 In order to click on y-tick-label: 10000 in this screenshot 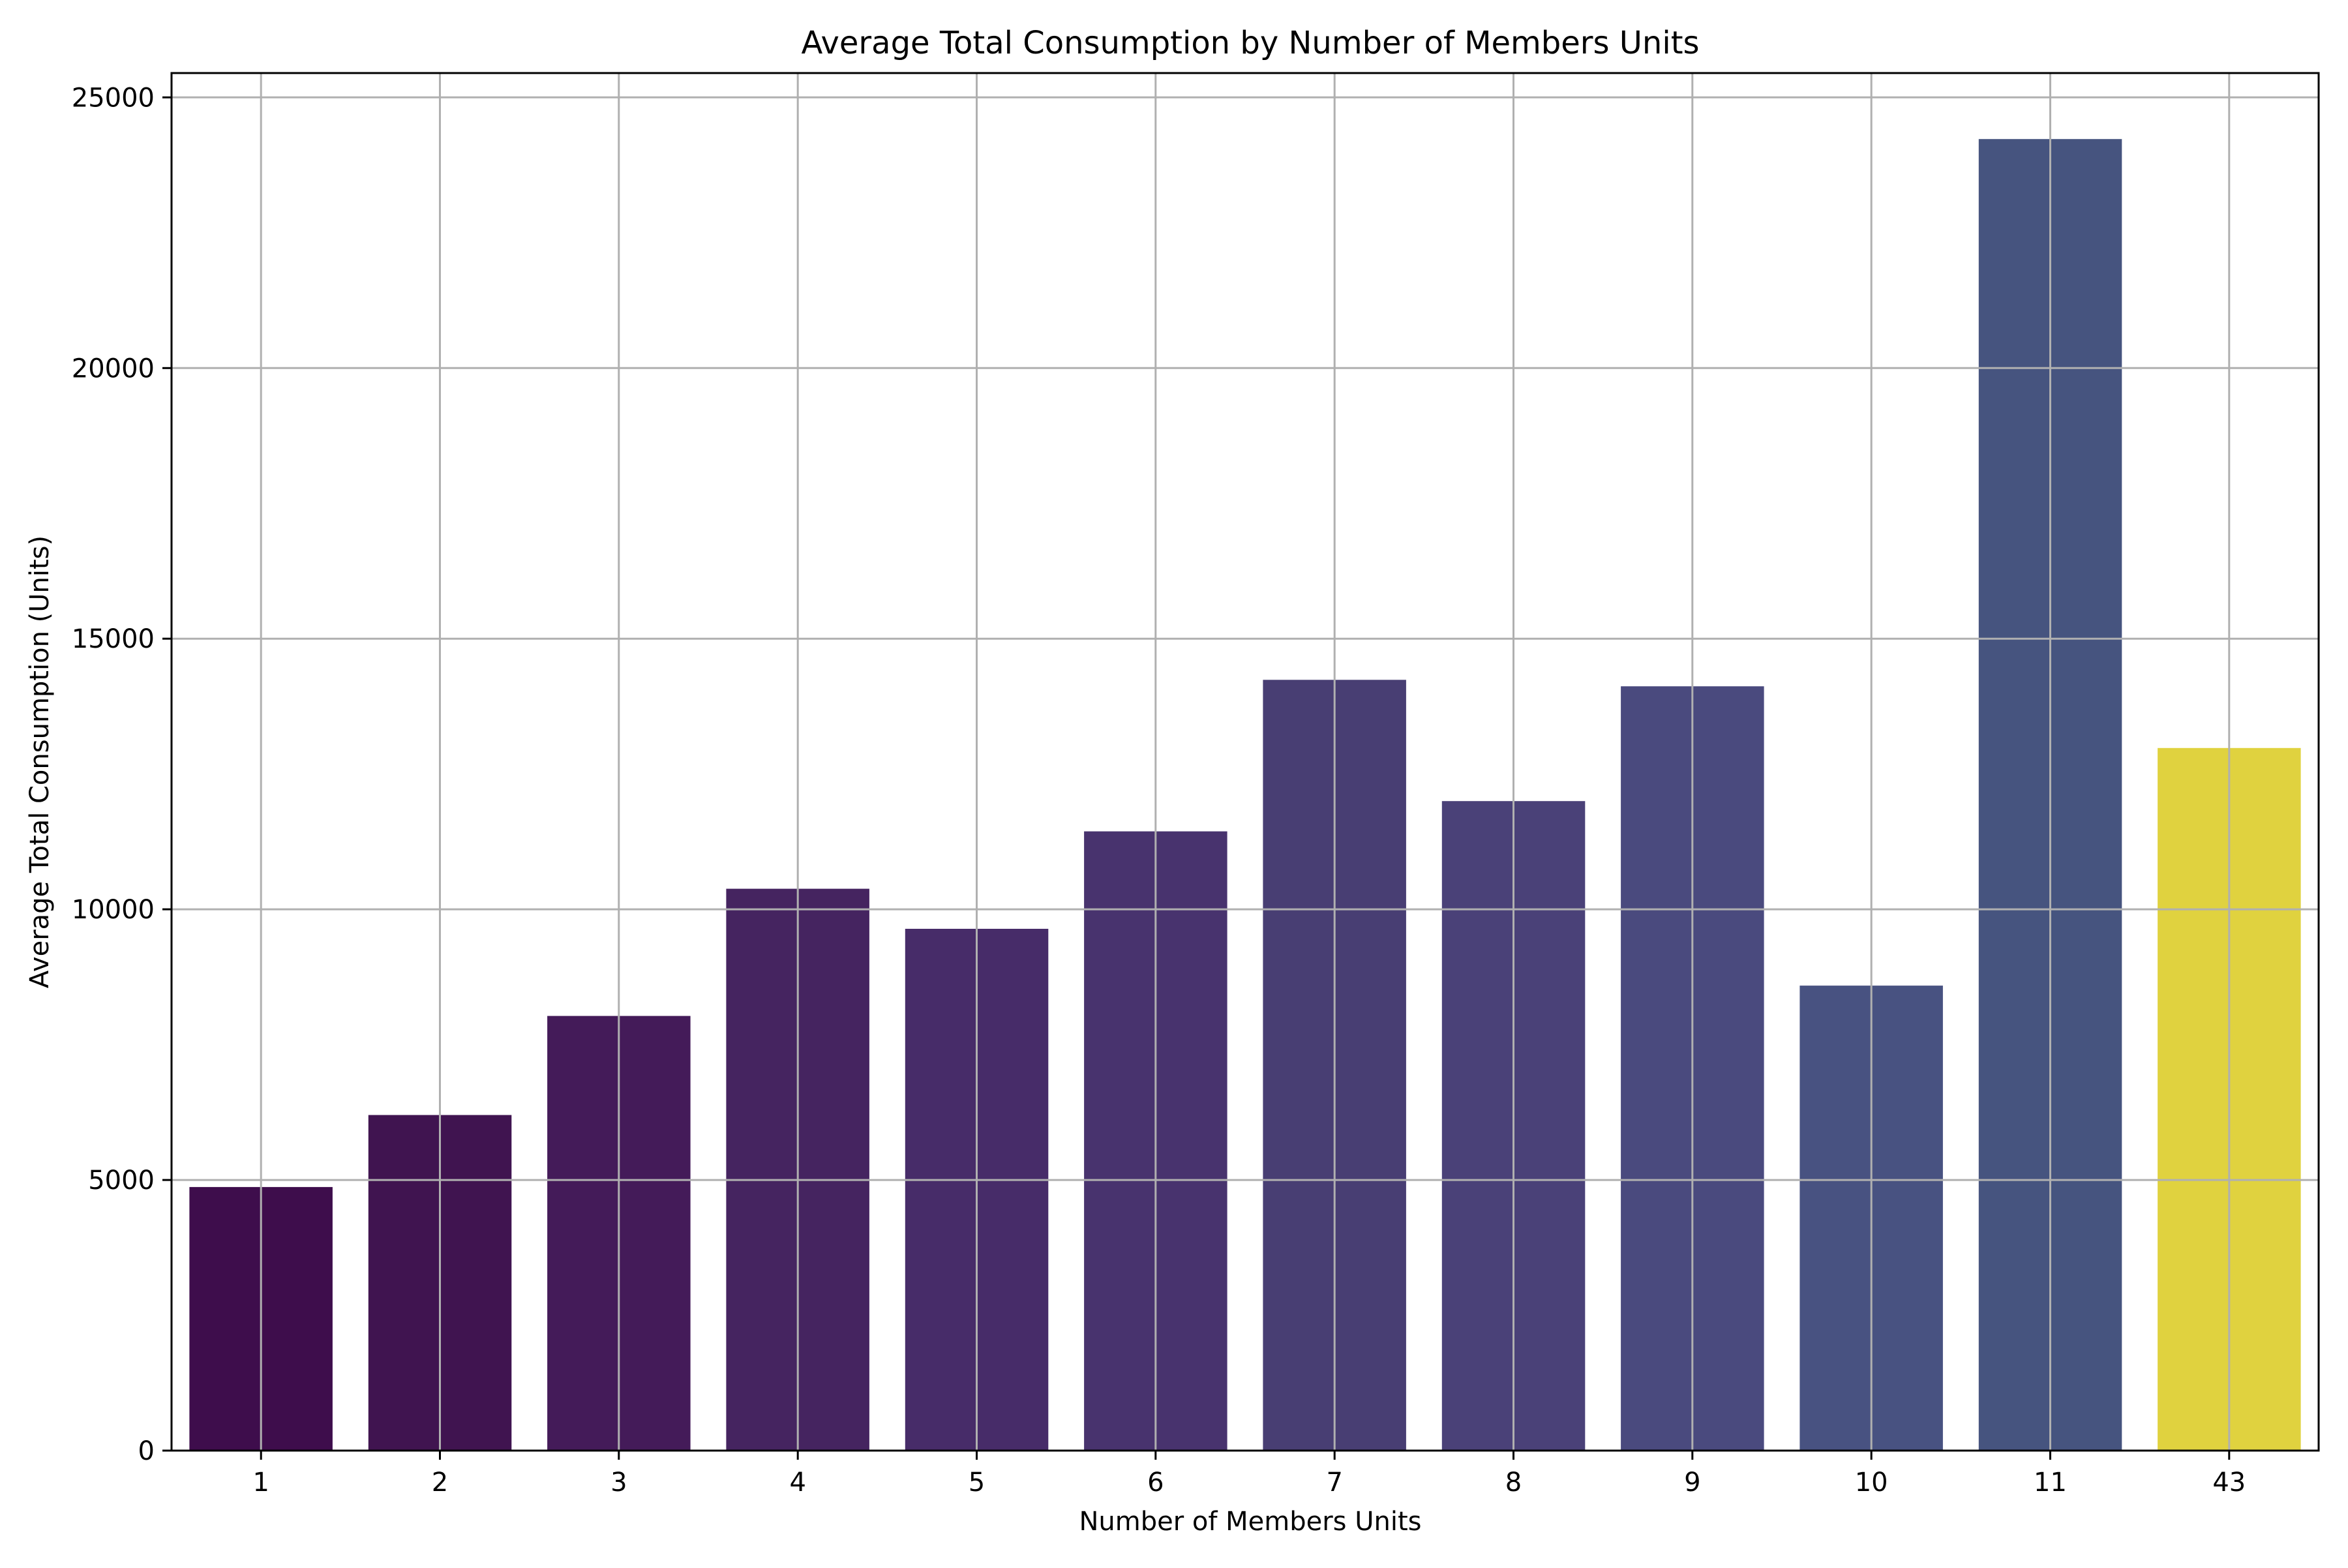, I will do `click(114, 910)`.